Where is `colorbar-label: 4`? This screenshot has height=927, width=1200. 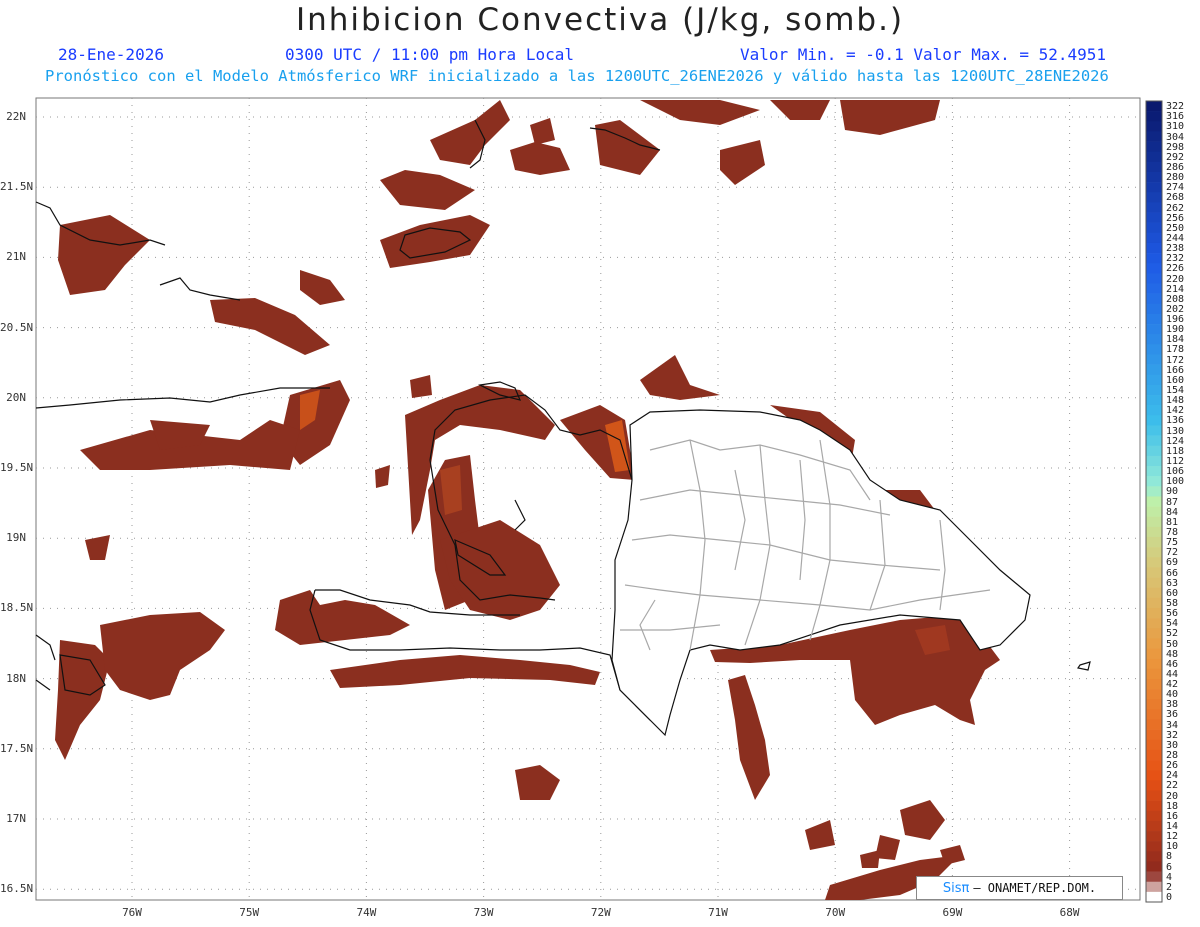
colorbar-label: 4 is located at coordinates (1169, 877).